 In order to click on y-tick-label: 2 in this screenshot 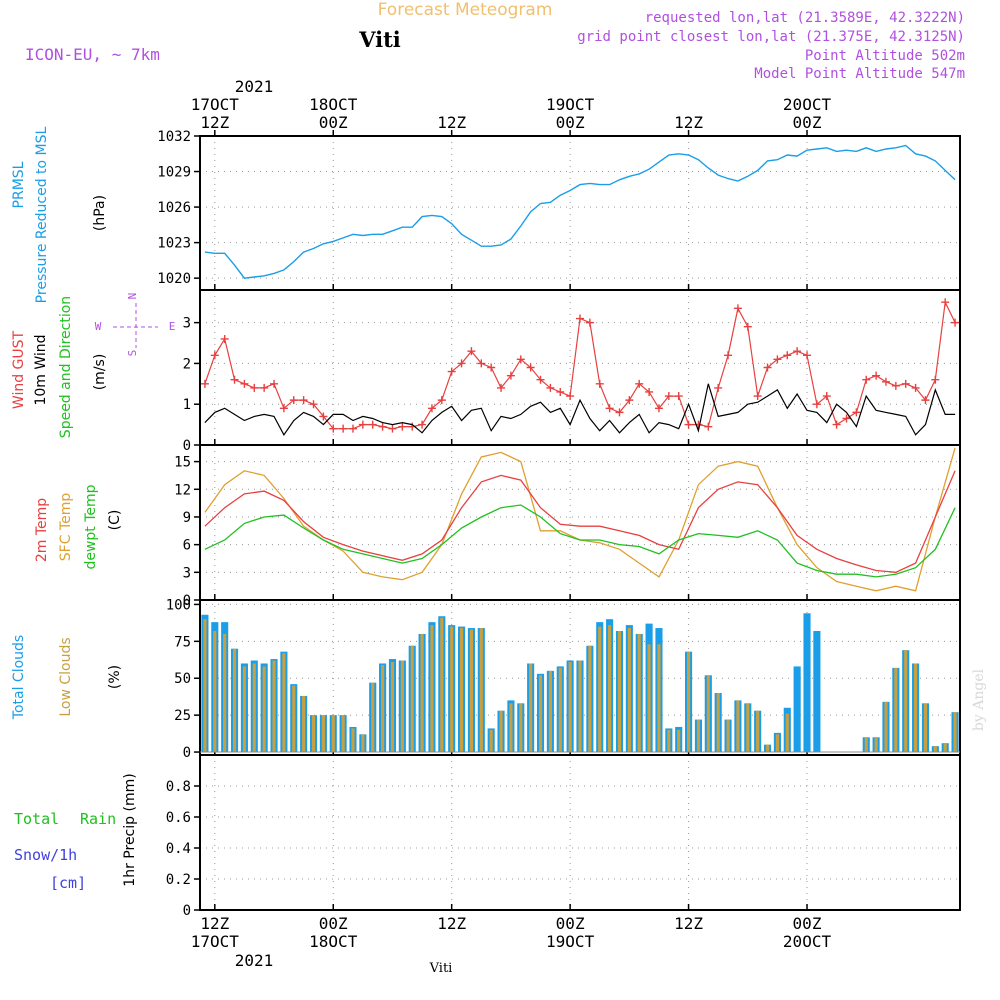, I will do `click(187, 364)`.